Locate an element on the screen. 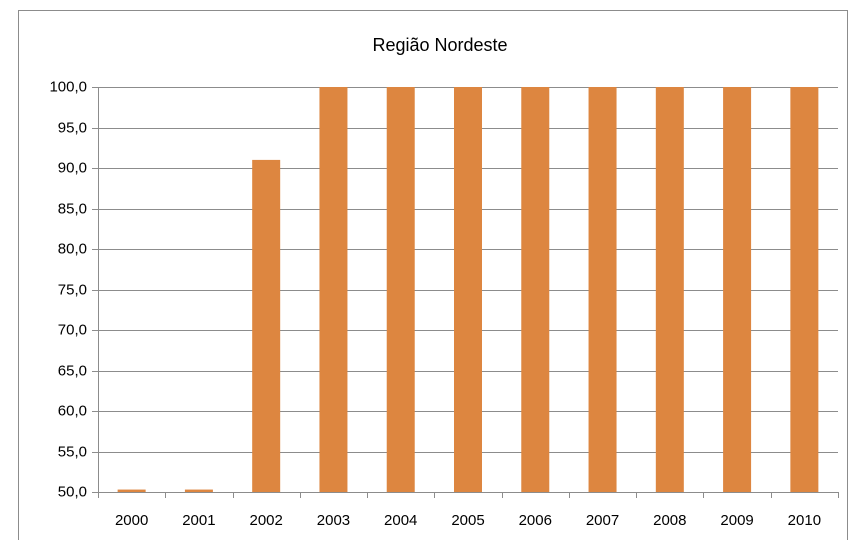  y-tick-label: 85,0 is located at coordinates (72, 208).